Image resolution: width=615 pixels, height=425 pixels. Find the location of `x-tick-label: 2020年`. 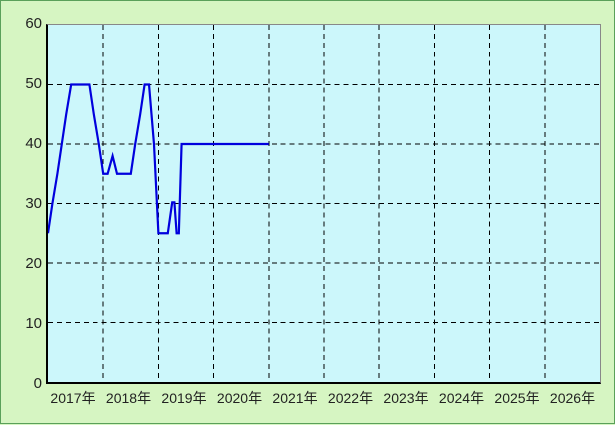

x-tick-label: 2020年 is located at coordinates (239, 398).